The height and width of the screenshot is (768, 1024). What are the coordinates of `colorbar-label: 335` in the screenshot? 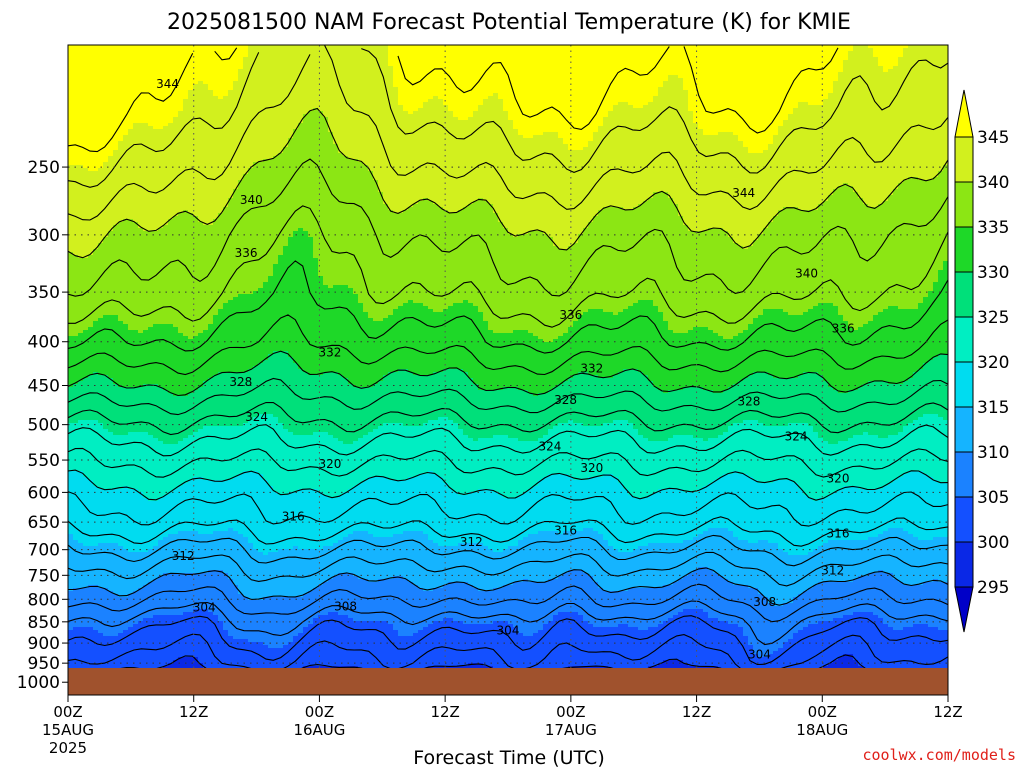 It's located at (993, 228).